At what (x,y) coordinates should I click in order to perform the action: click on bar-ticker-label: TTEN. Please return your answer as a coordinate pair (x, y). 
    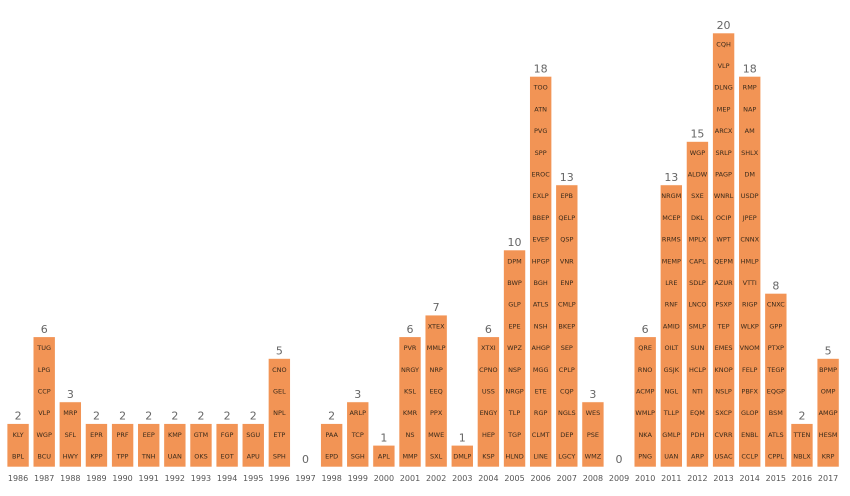
    Looking at the image, I should click on (802, 435).